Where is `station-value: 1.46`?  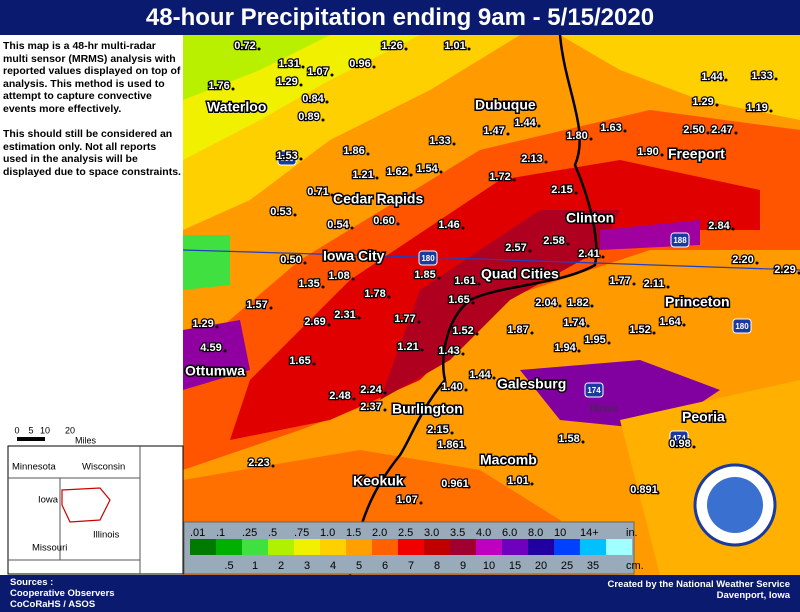 station-value: 1.46 is located at coordinates (448, 225).